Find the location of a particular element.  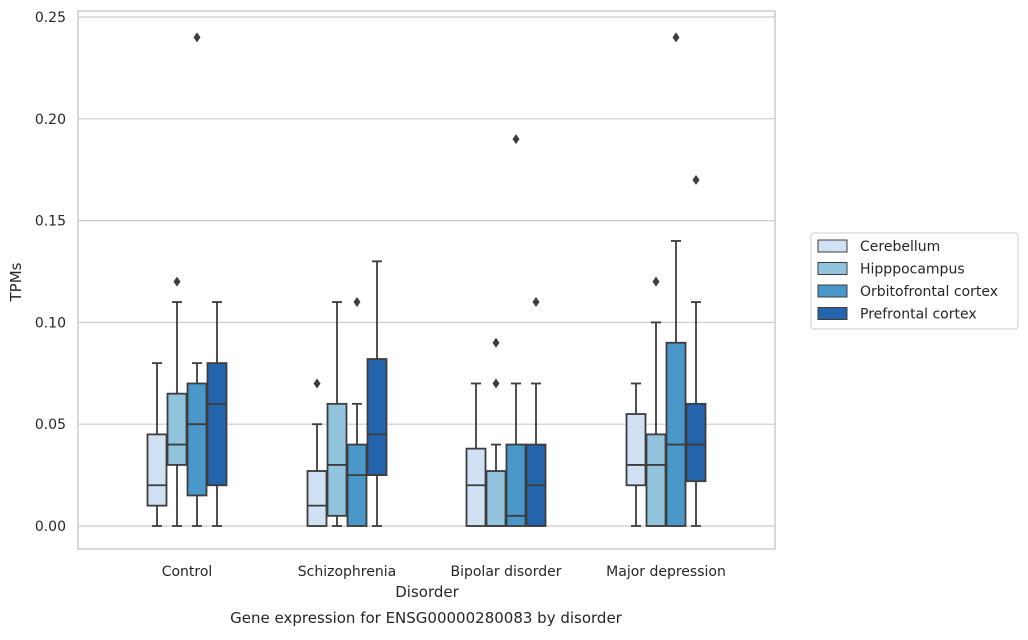

legend-frame is located at coordinates (914, 281).